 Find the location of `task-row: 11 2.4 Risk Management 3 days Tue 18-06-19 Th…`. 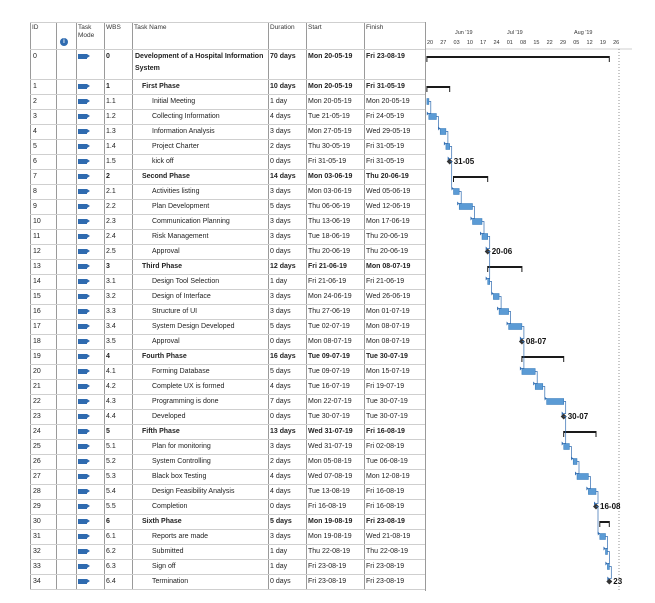

task-row: 11 2.4 Risk Management 3 days Tue 18-06-19 Th… is located at coordinates (227, 236).